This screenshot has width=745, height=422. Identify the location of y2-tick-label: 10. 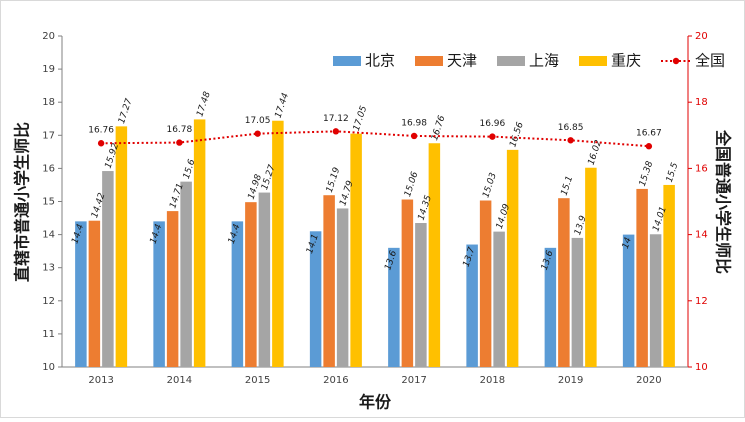
(701, 367).